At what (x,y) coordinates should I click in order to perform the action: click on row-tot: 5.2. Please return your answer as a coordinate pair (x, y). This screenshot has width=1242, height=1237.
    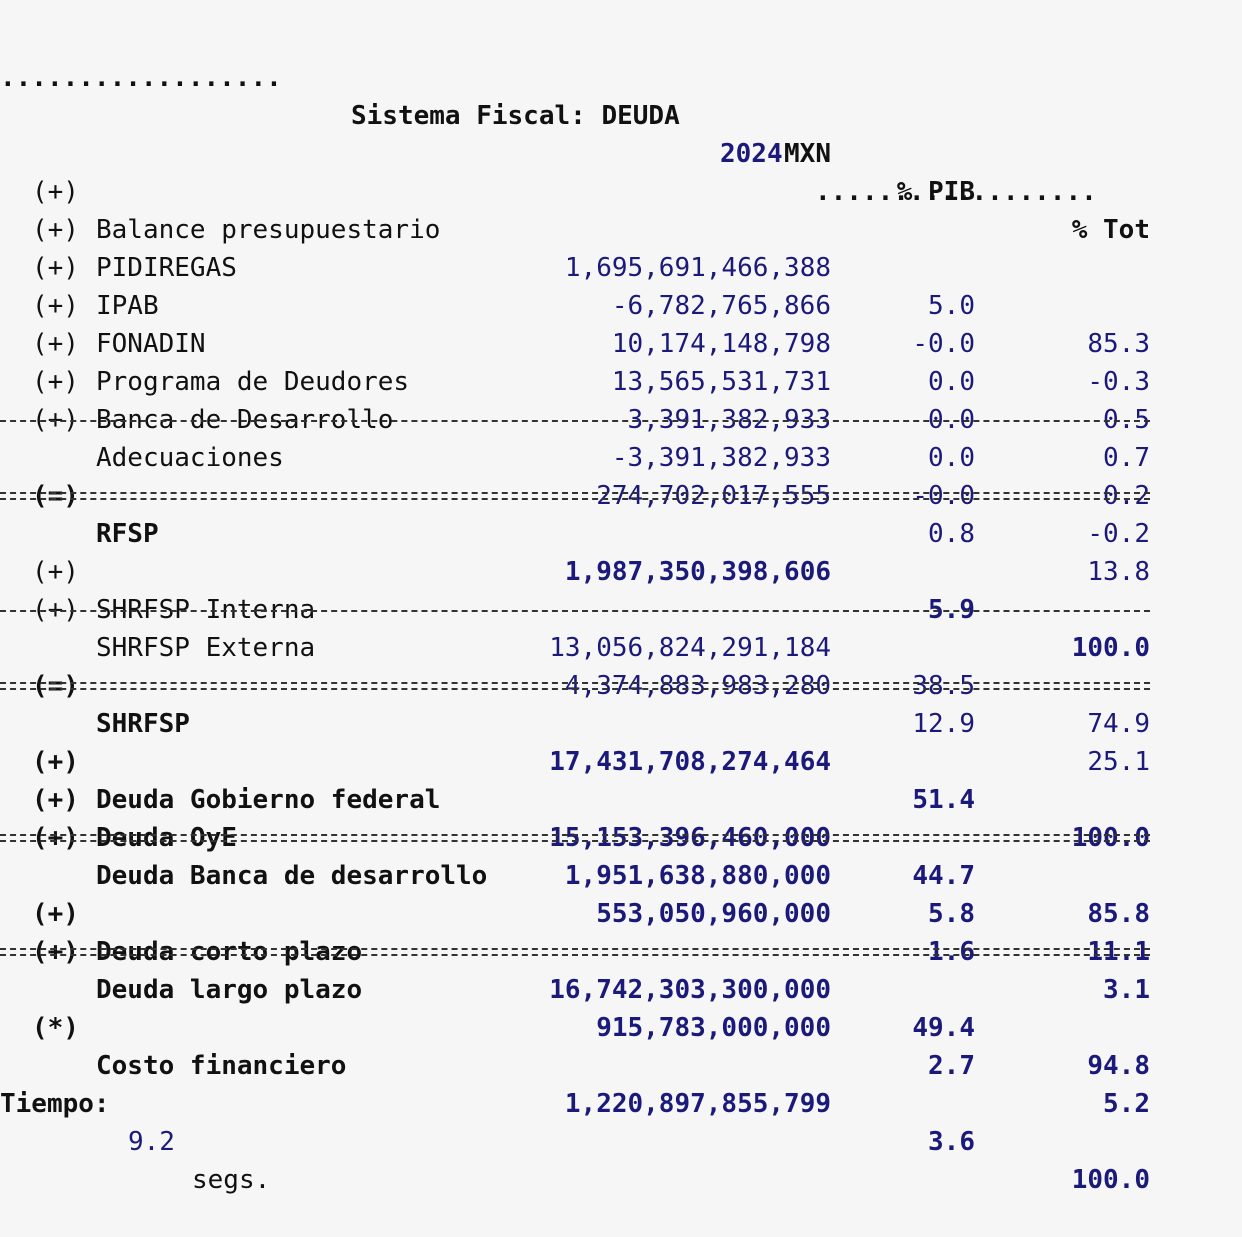
    Looking at the image, I should click on (1126, 1104).